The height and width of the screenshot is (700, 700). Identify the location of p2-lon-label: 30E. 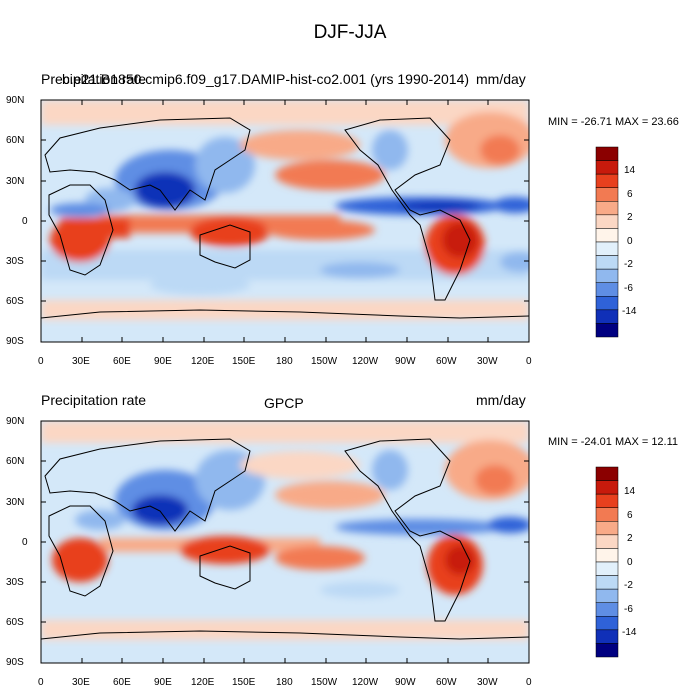
(81, 682).